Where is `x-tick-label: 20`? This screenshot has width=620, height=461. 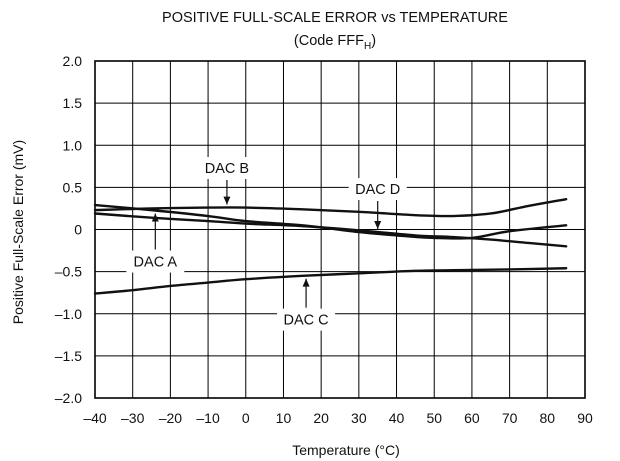
x-tick-label: 20 is located at coordinates (321, 418).